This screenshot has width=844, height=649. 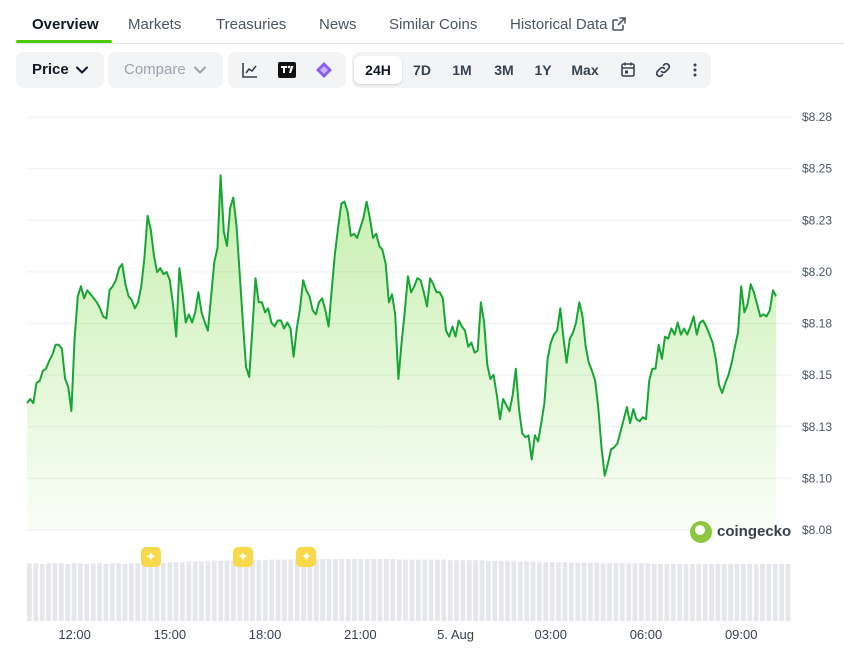 I want to click on tab-treasuries: Treasuries, so click(x=251, y=24).